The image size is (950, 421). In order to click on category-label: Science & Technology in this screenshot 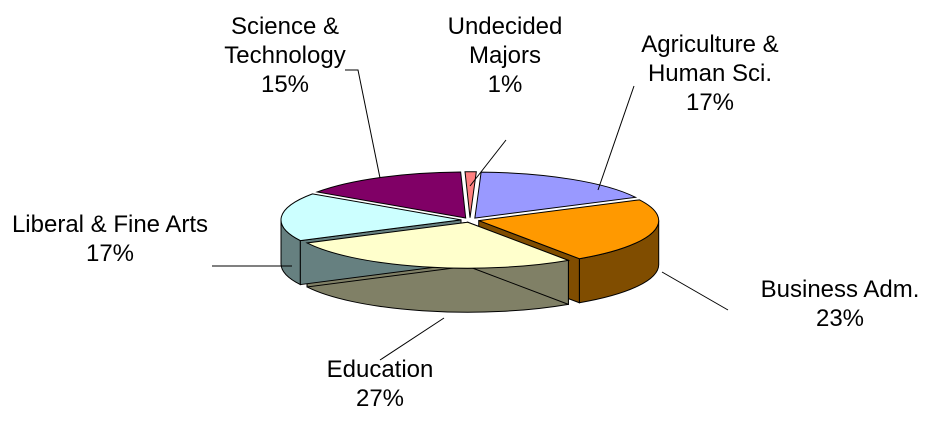, I will do `click(285, 41)`.